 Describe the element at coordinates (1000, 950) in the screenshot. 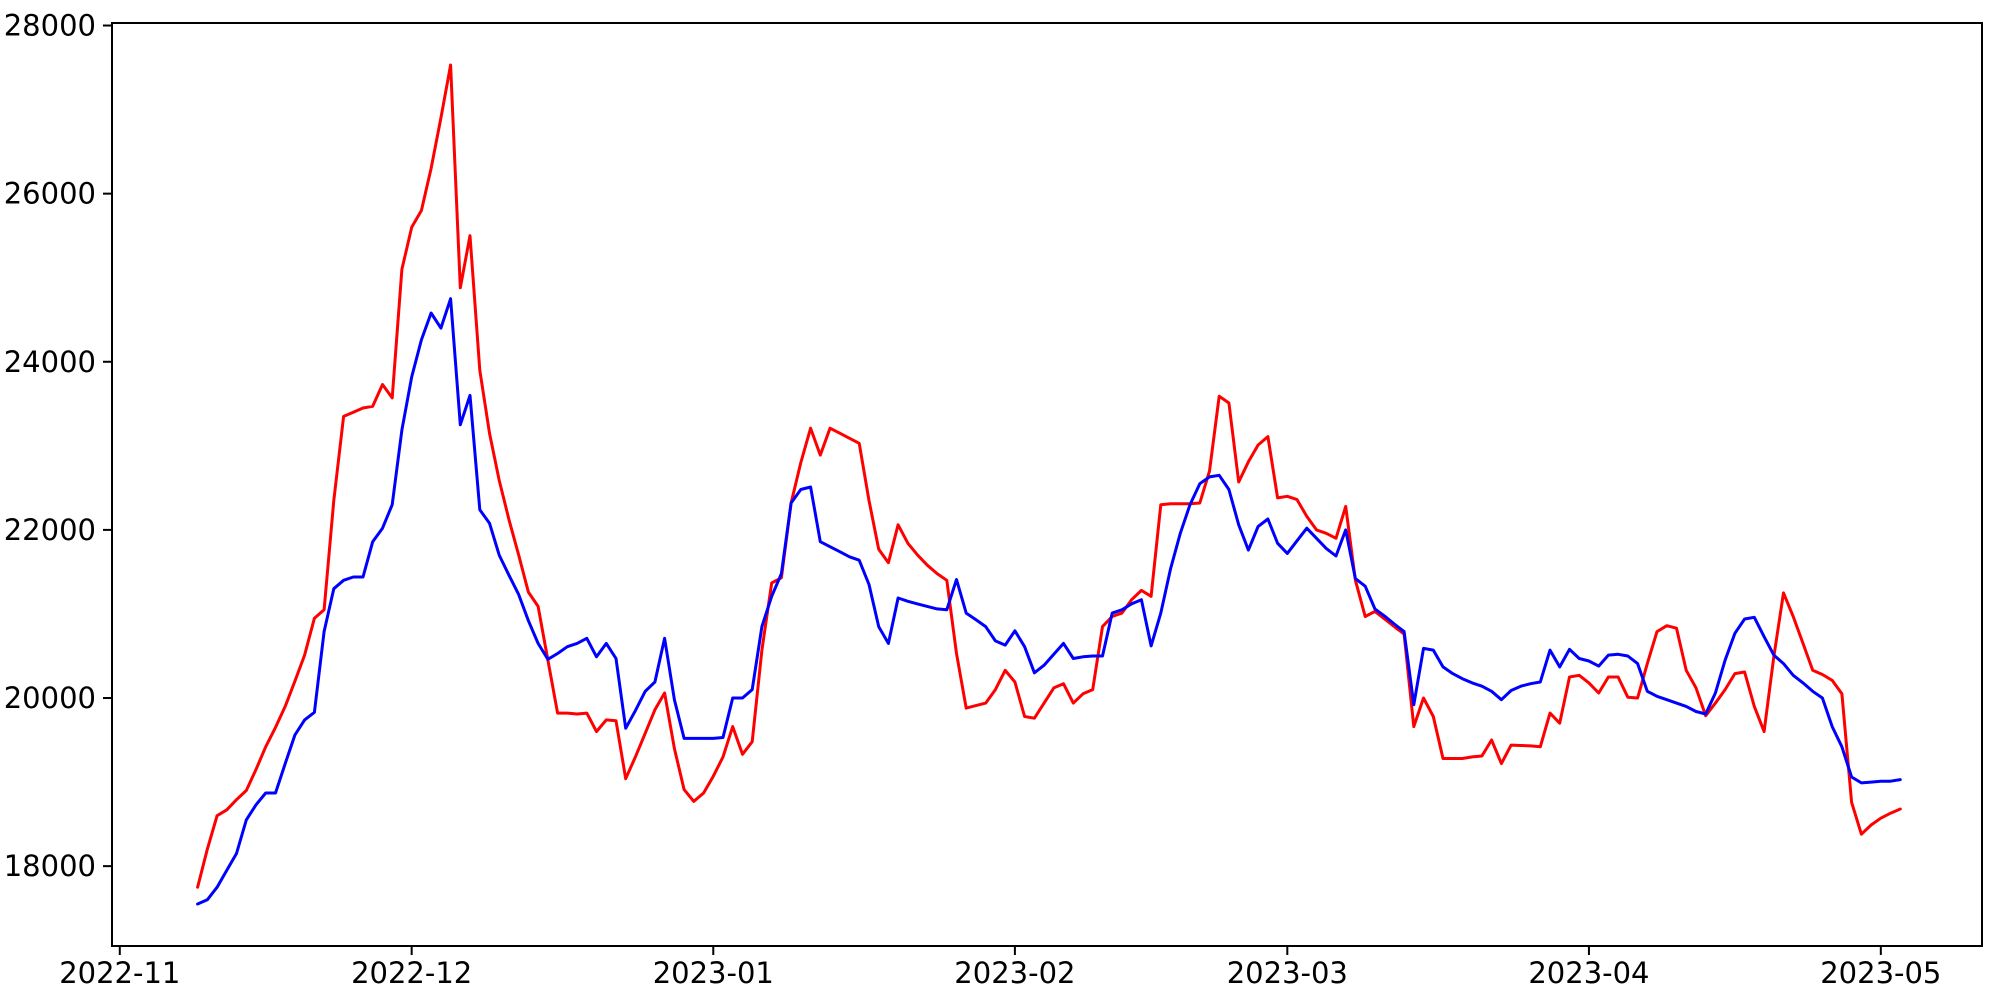

I see `x-axis-ticks` at that location.